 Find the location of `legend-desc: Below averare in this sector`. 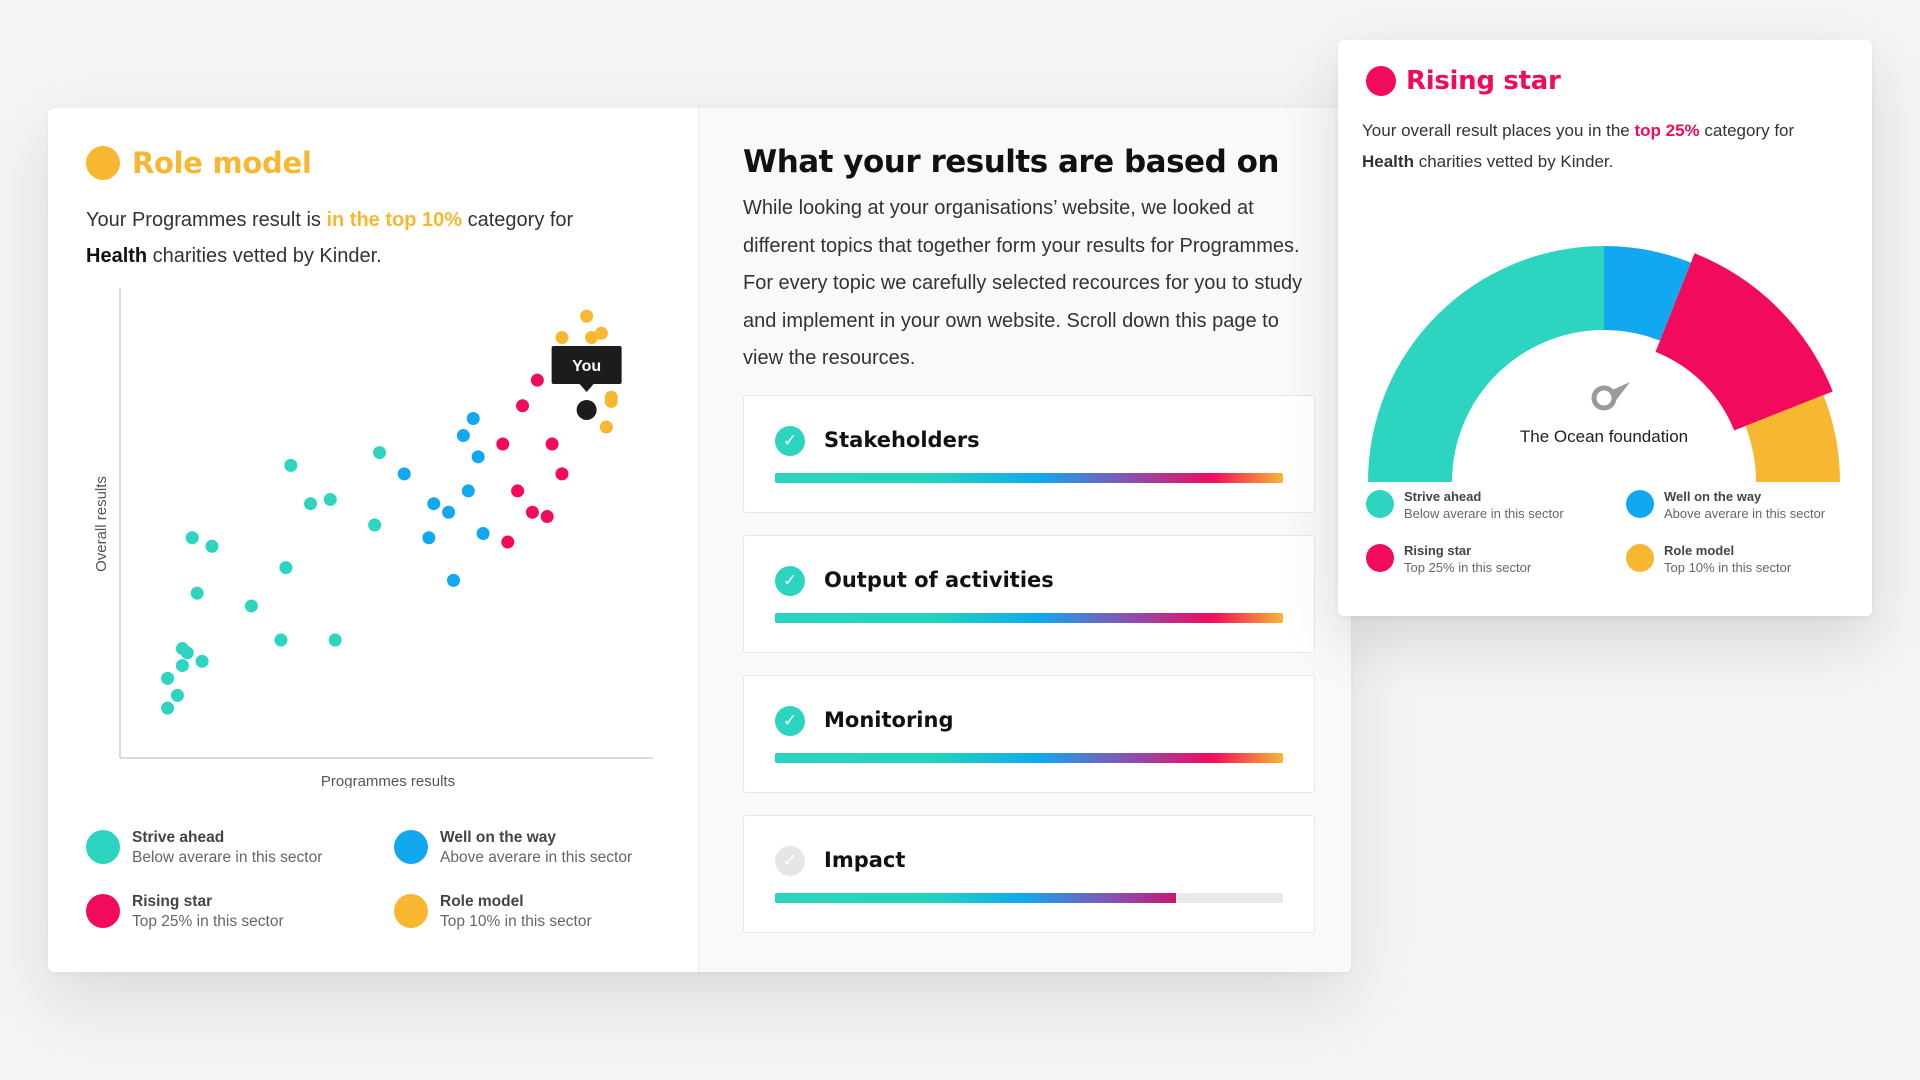

legend-desc: Below averare in this sector is located at coordinates (1484, 513).